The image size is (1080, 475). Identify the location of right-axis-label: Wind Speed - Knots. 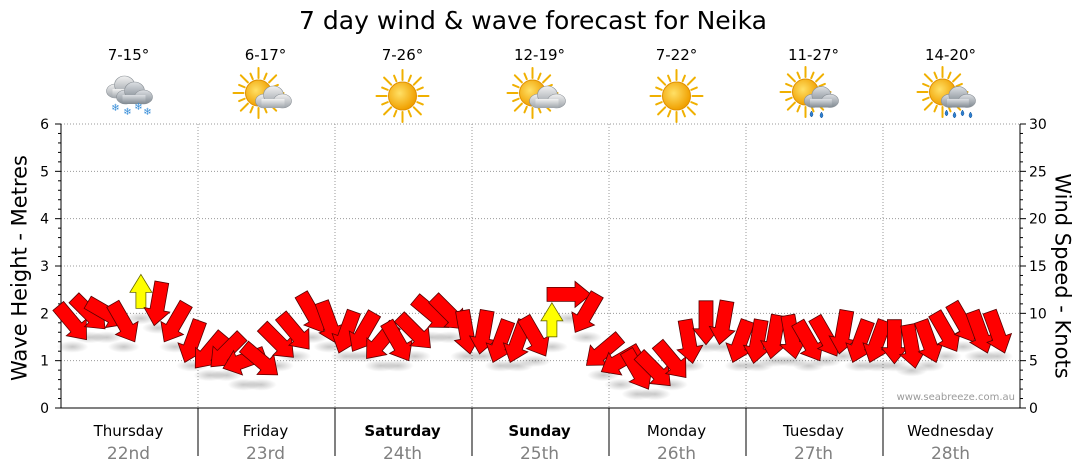
(1063, 275).